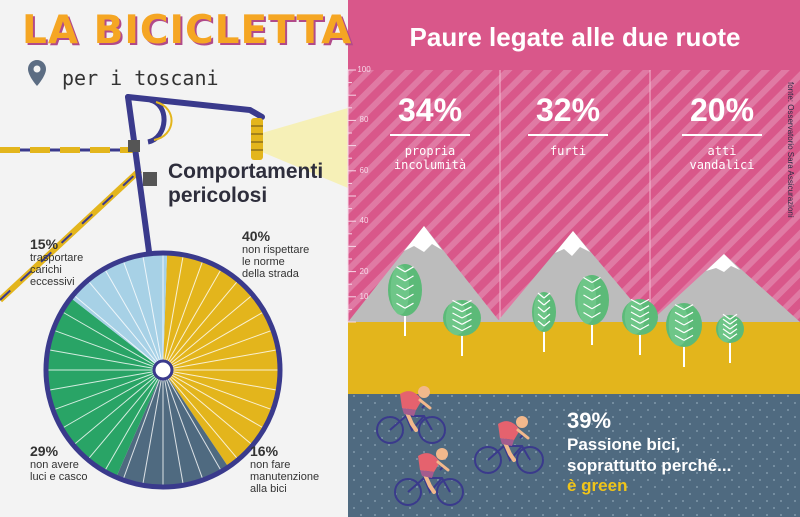  What do you see at coordinates (150, 179) in the screenshot?
I see `light-mount` at bounding box center [150, 179].